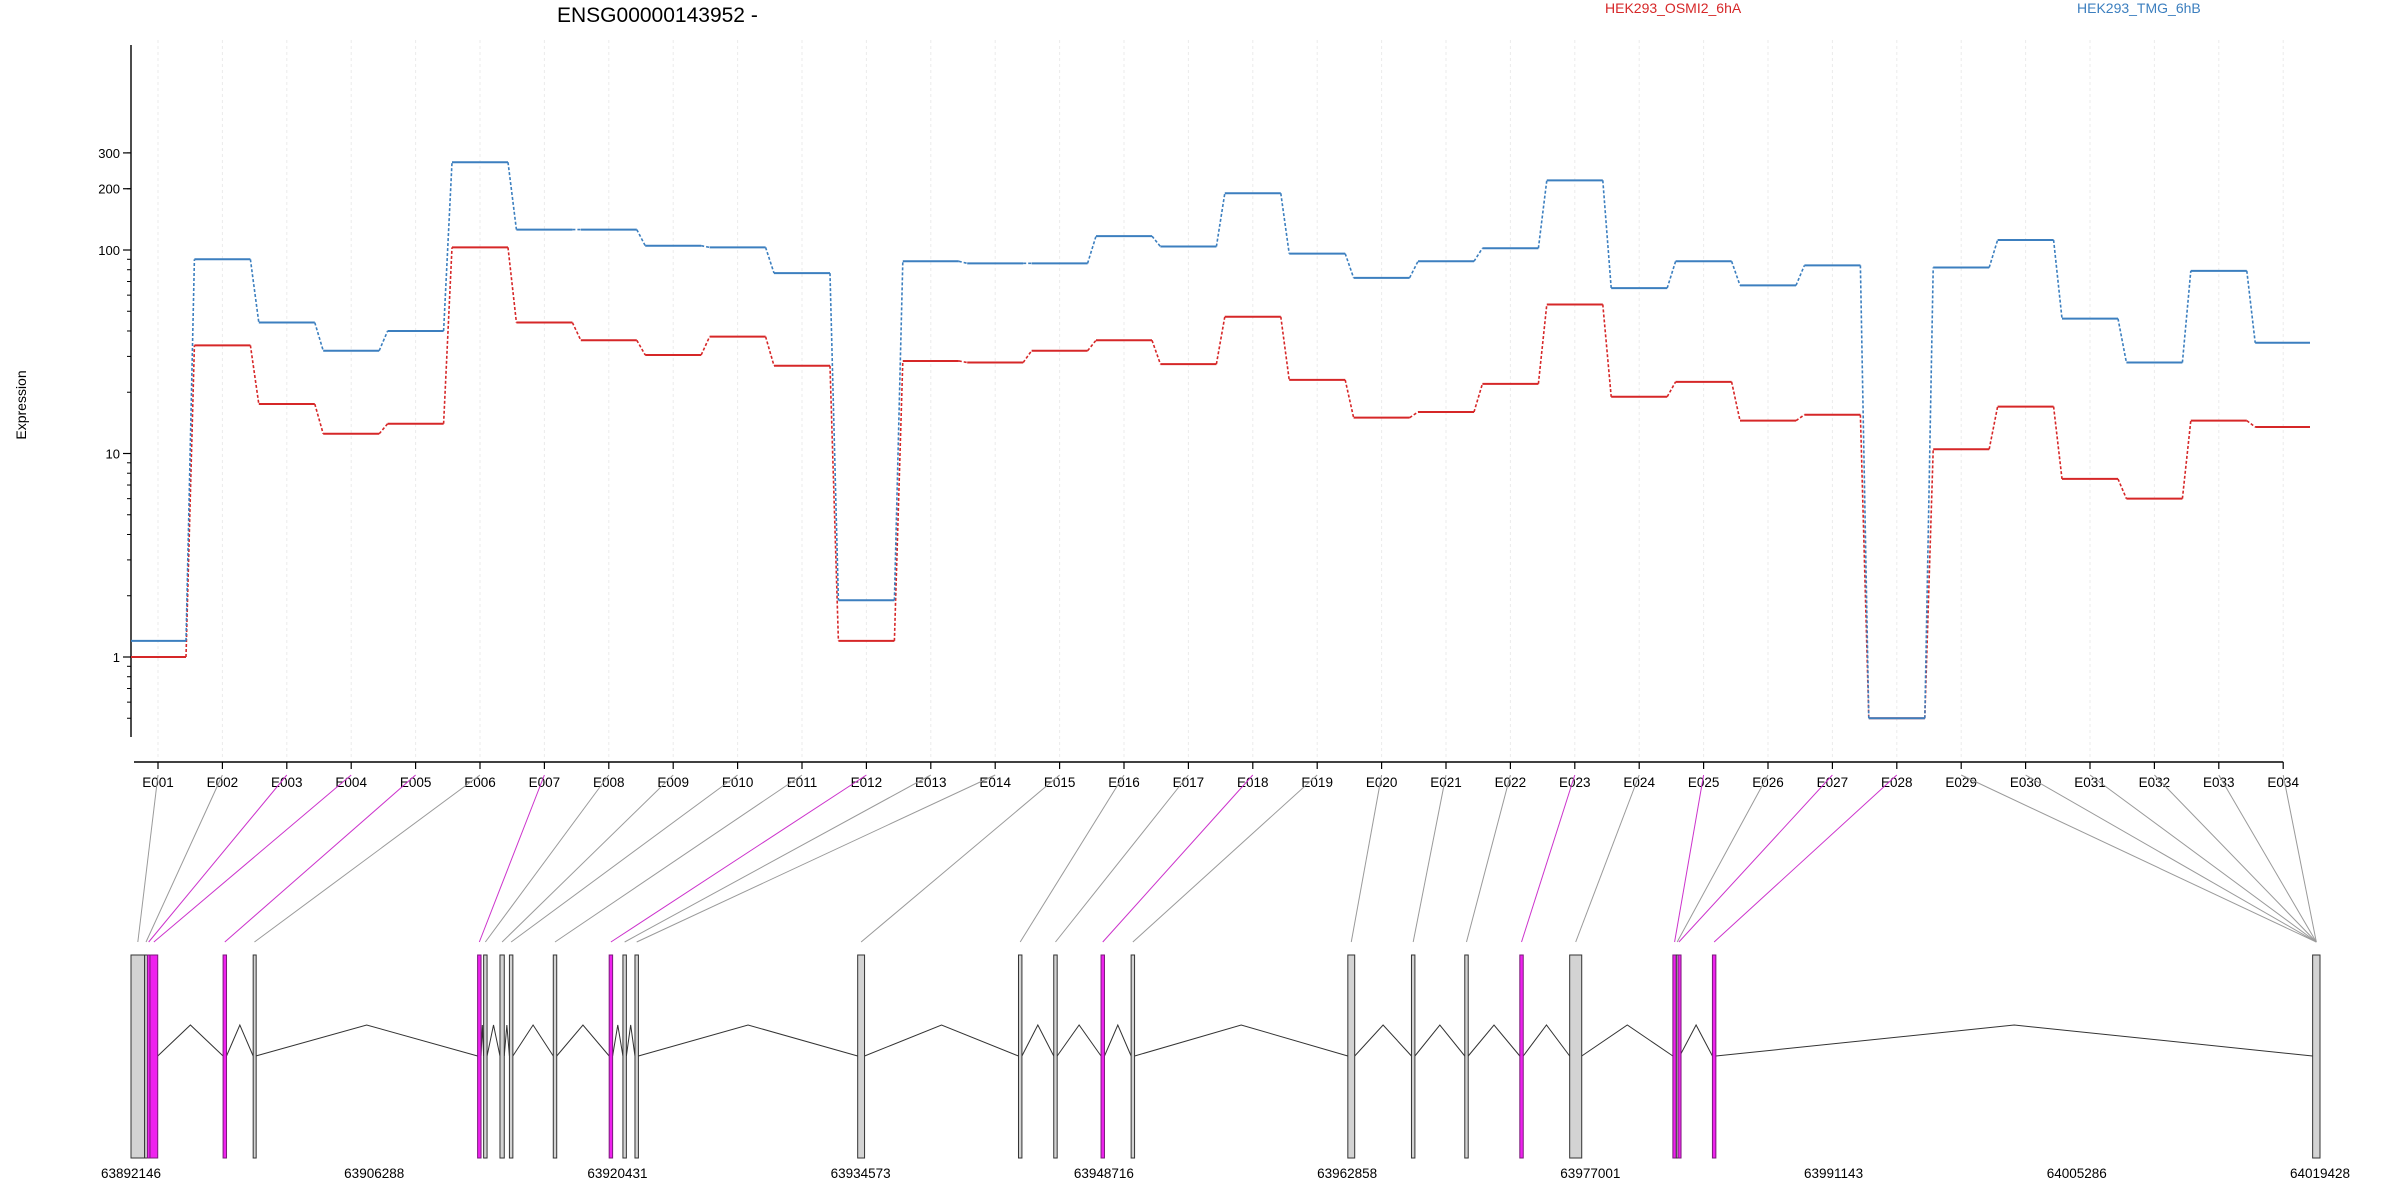 The height and width of the screenshot is (1200, 2400). Describe the element at coordinates (802, 782) in the screenshot. I see `x-tick-label-E011: E011` at that location.